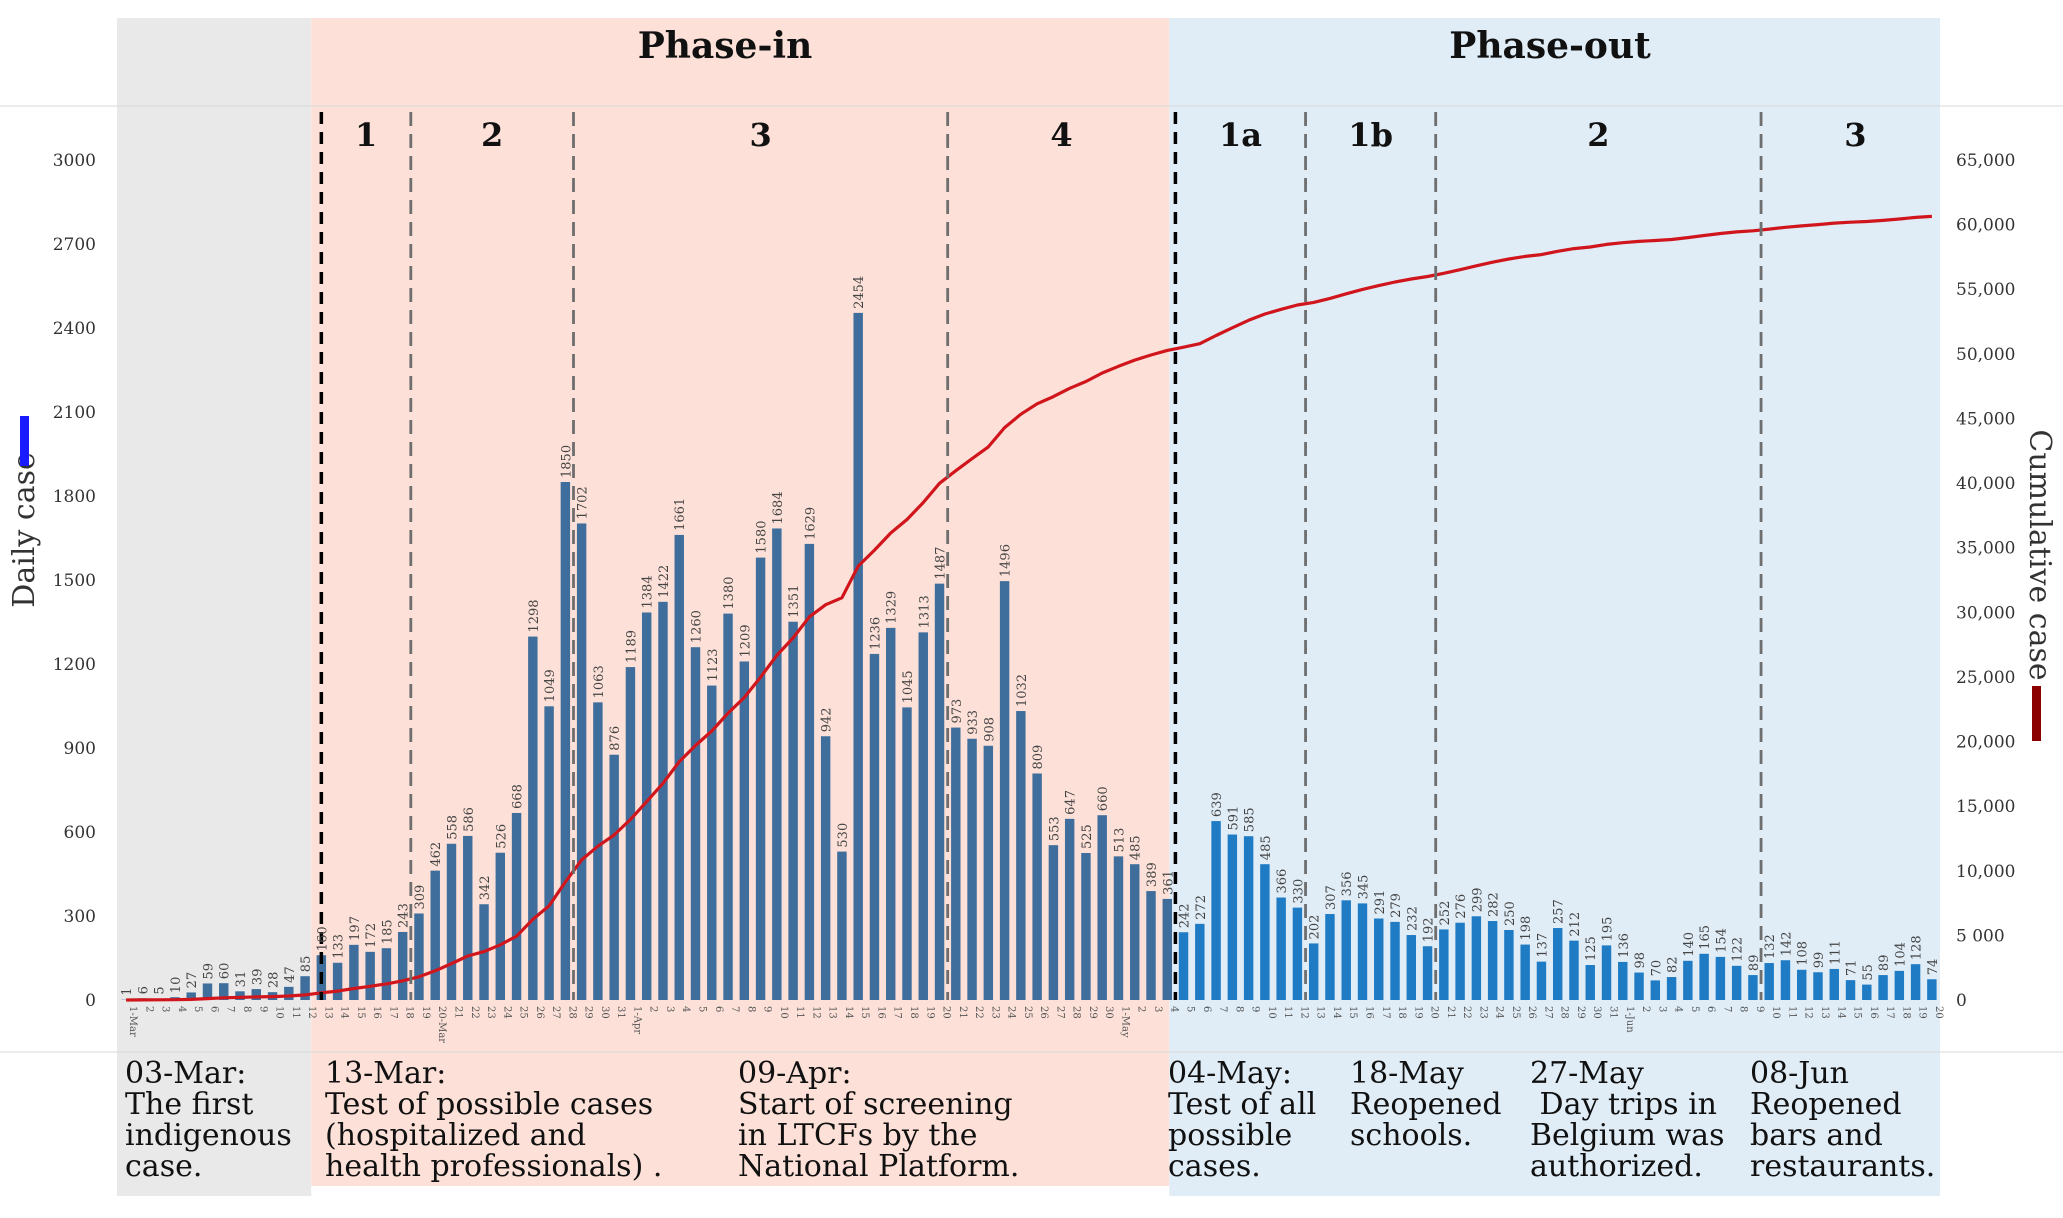 The width and height of the screenshot is (2063, 1218). I want to click on bar-value-label: 98, so click(1640, 960).